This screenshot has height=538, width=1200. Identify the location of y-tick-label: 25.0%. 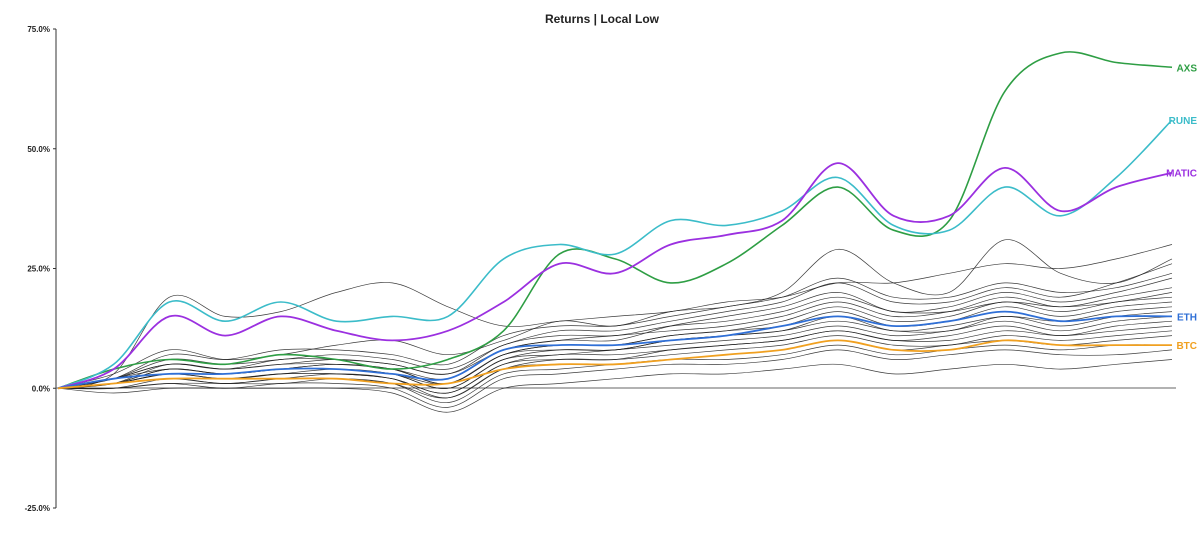
(38, 269).